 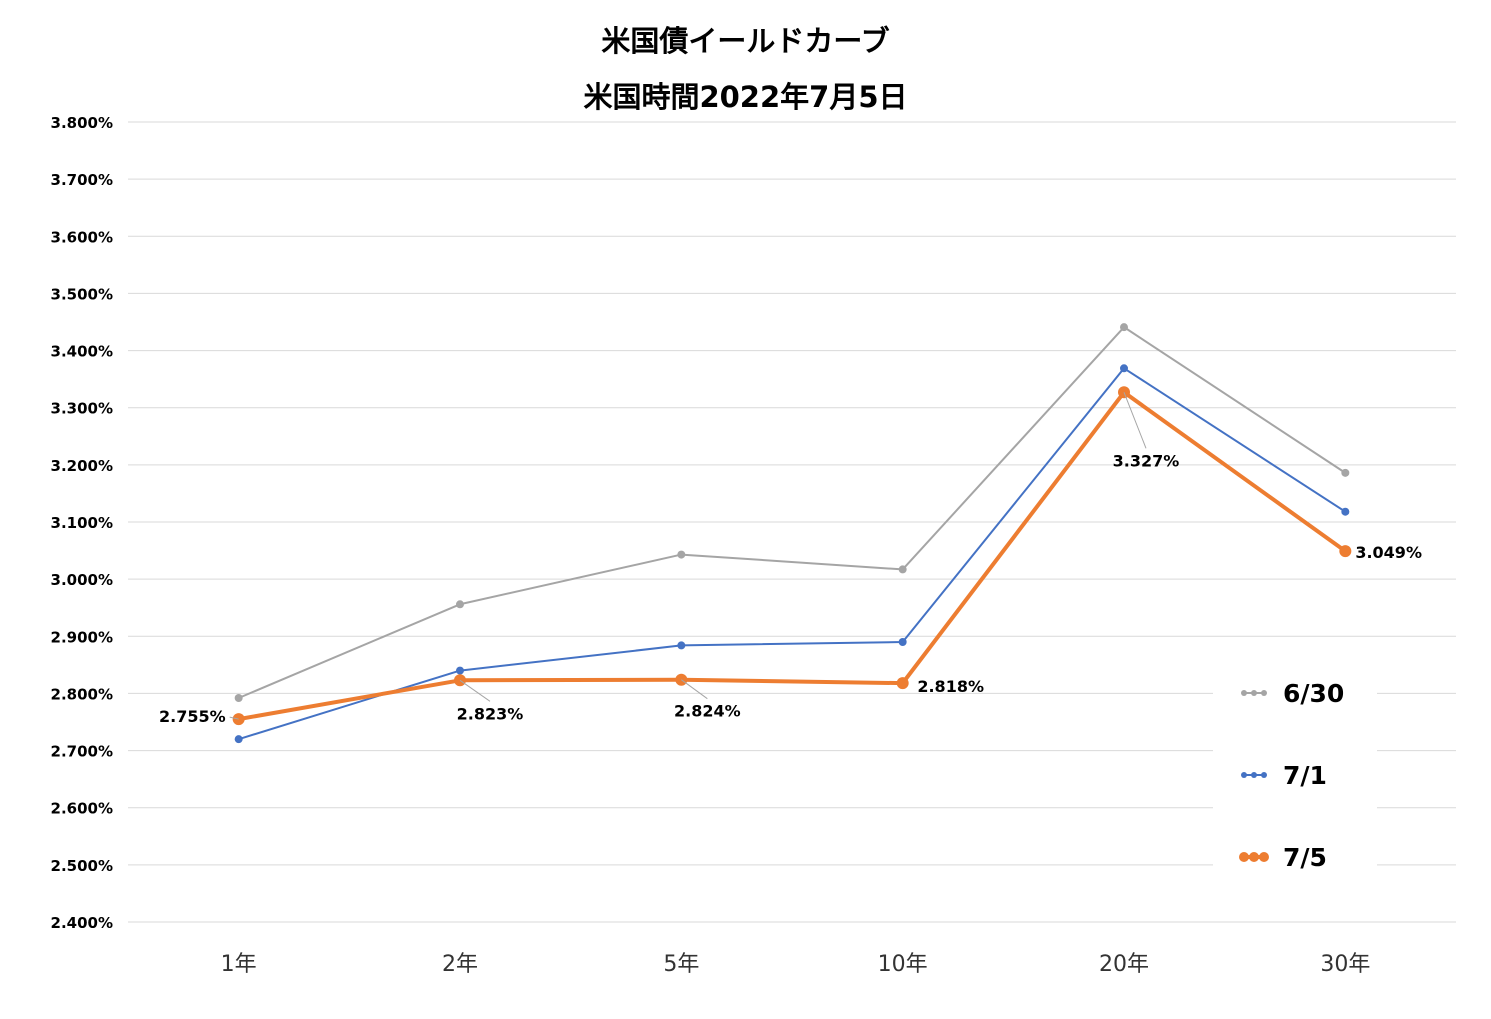 I want to click on y-tick-label: 3.300%, so click(x=82, y=409).